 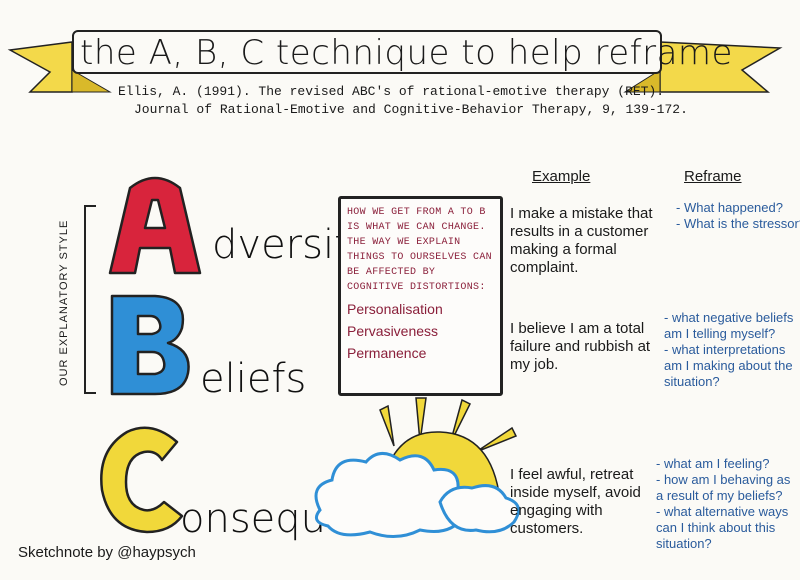 What do you see at coordinates (150, 345) in the screenshot?
I see `letter-b-icon` at bounding box center [150, 345].